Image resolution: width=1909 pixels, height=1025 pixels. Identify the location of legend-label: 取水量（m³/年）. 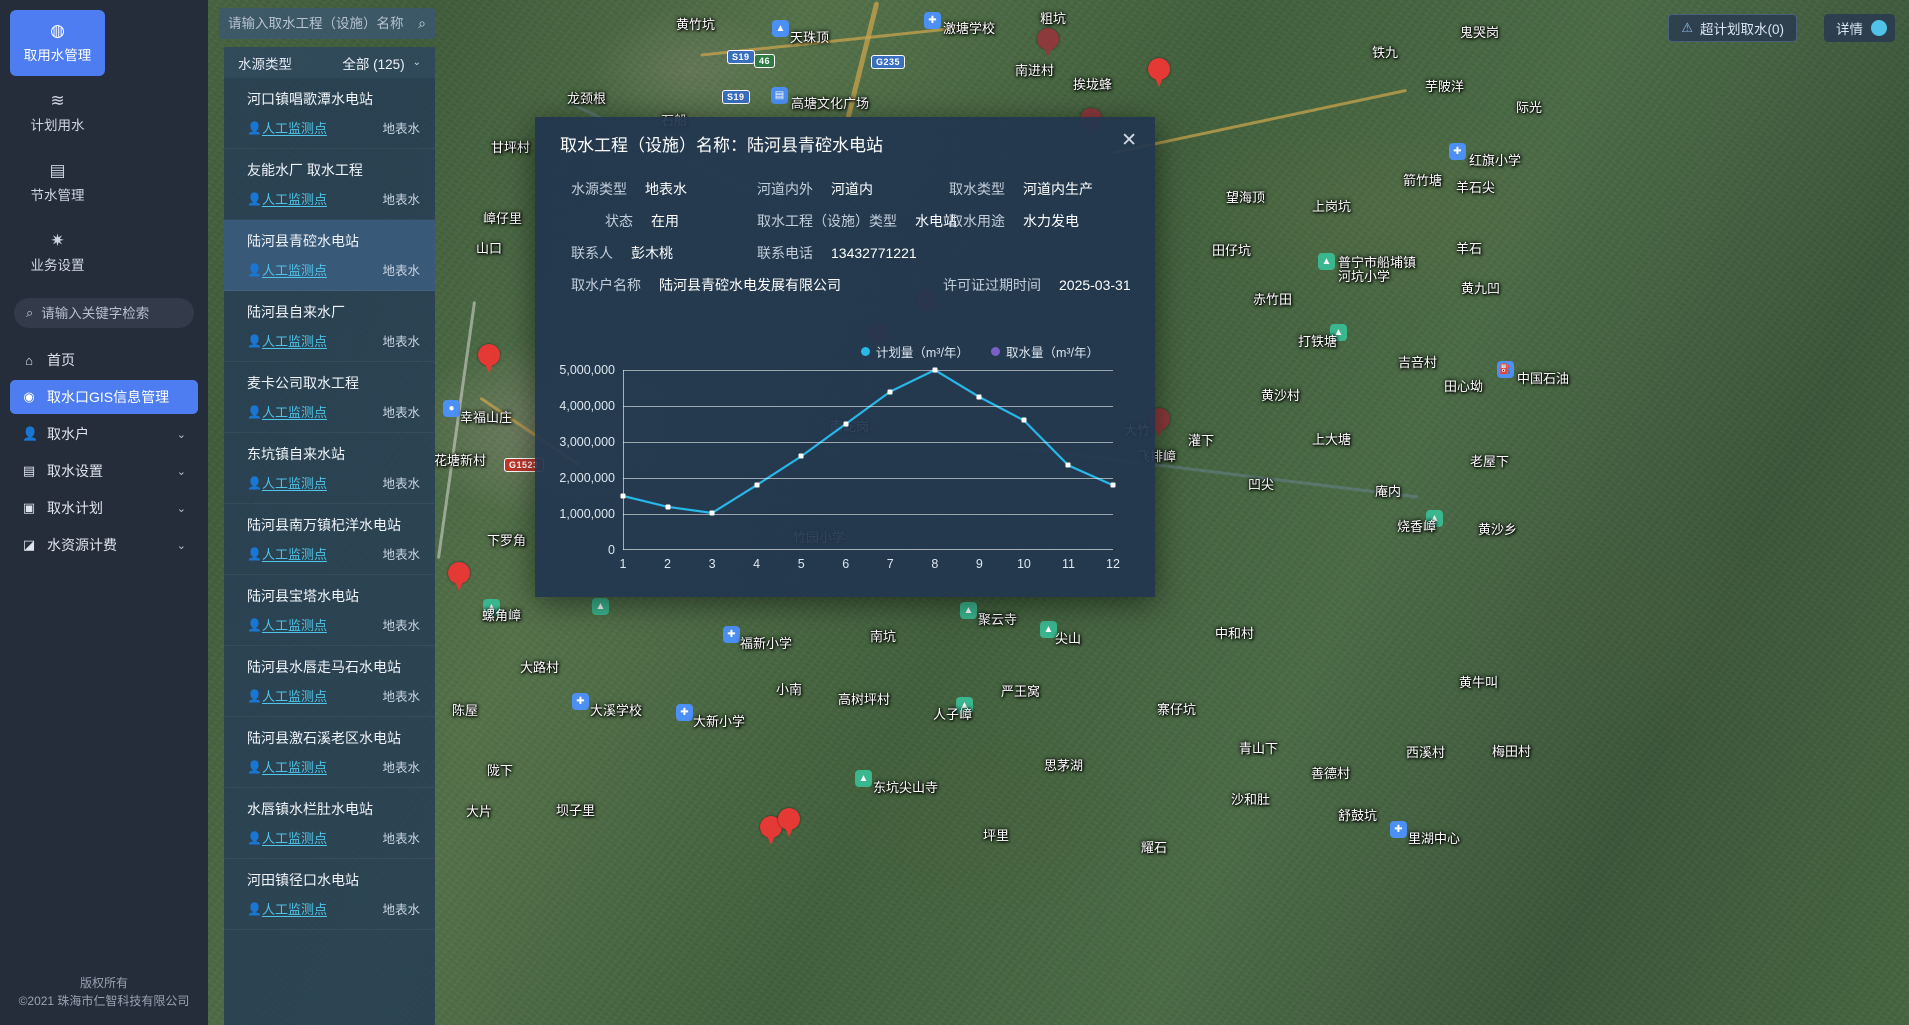
(1052, 353).